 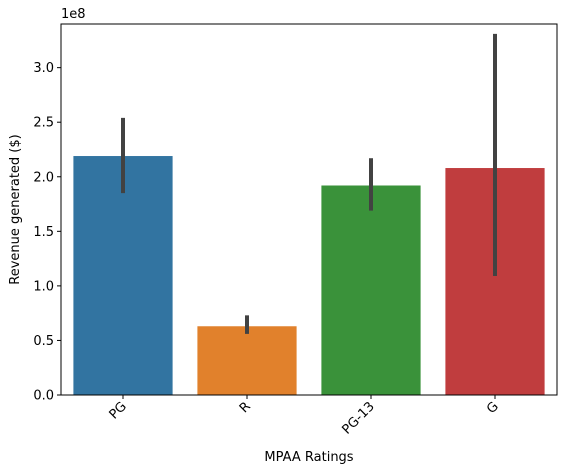 I want to click on x-axis-label: MPAA Ratings, so click(x=308, y=457).